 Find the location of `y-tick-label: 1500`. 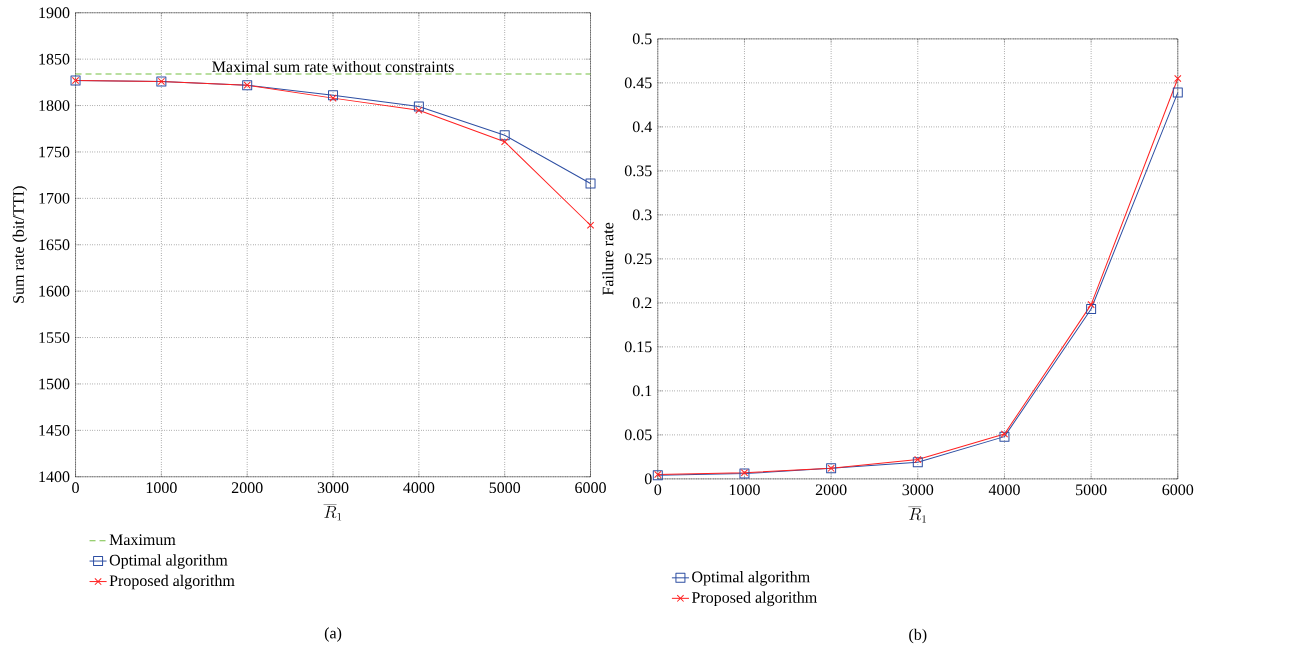

y-tick-label: 1500 is located at coordinates (54, 384).